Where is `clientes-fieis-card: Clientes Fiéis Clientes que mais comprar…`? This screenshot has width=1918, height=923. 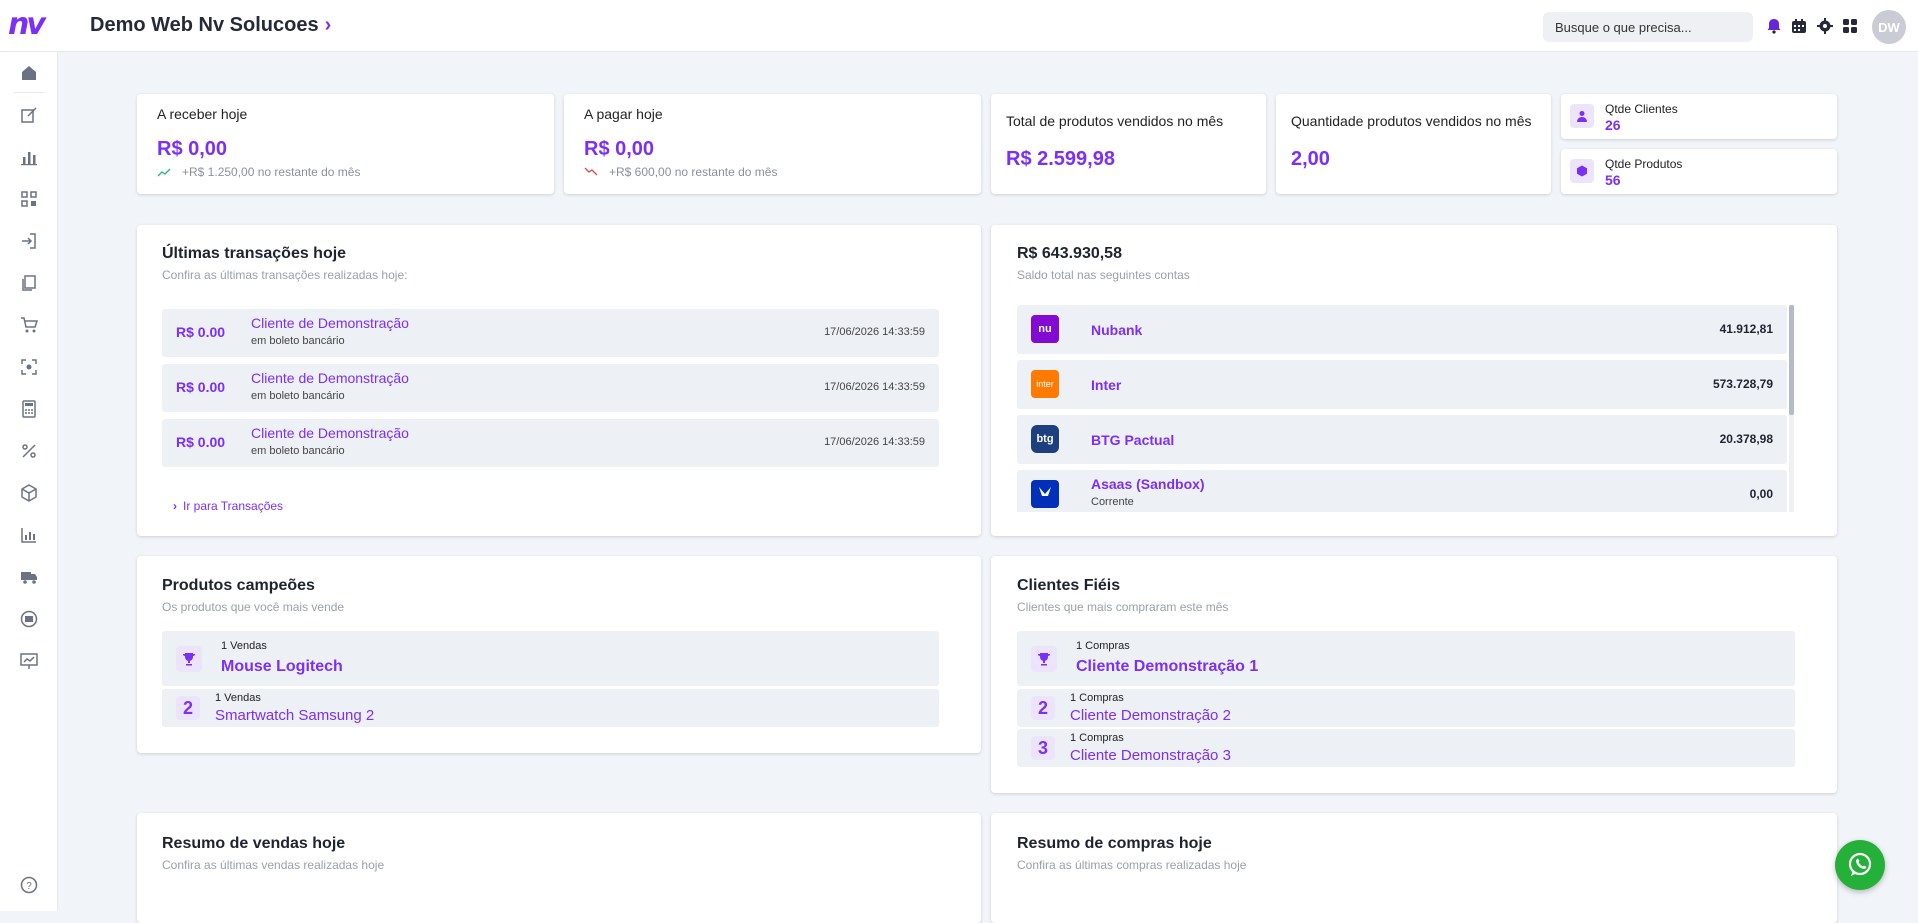
clientes-fieis-card: Clientes Fiéis Clientes que mais comprar… is located at coordinates (1414, 674).